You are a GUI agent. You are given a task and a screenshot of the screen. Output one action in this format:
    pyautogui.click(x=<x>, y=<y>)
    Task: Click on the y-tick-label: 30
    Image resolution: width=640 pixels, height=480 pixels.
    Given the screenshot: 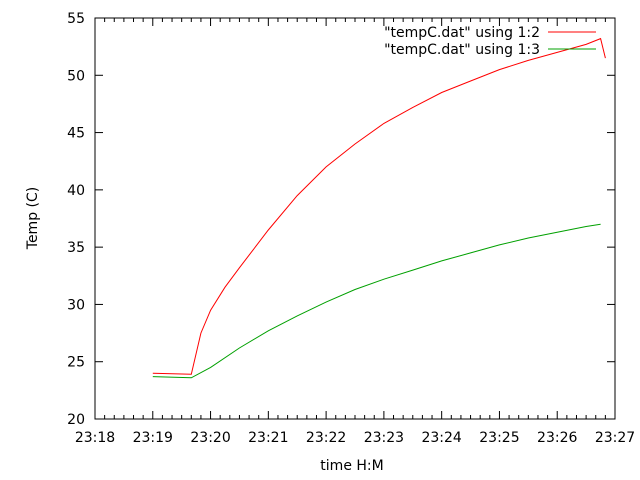 What is the action you would take?
    pyautogui.click(x=76, y=305)
    